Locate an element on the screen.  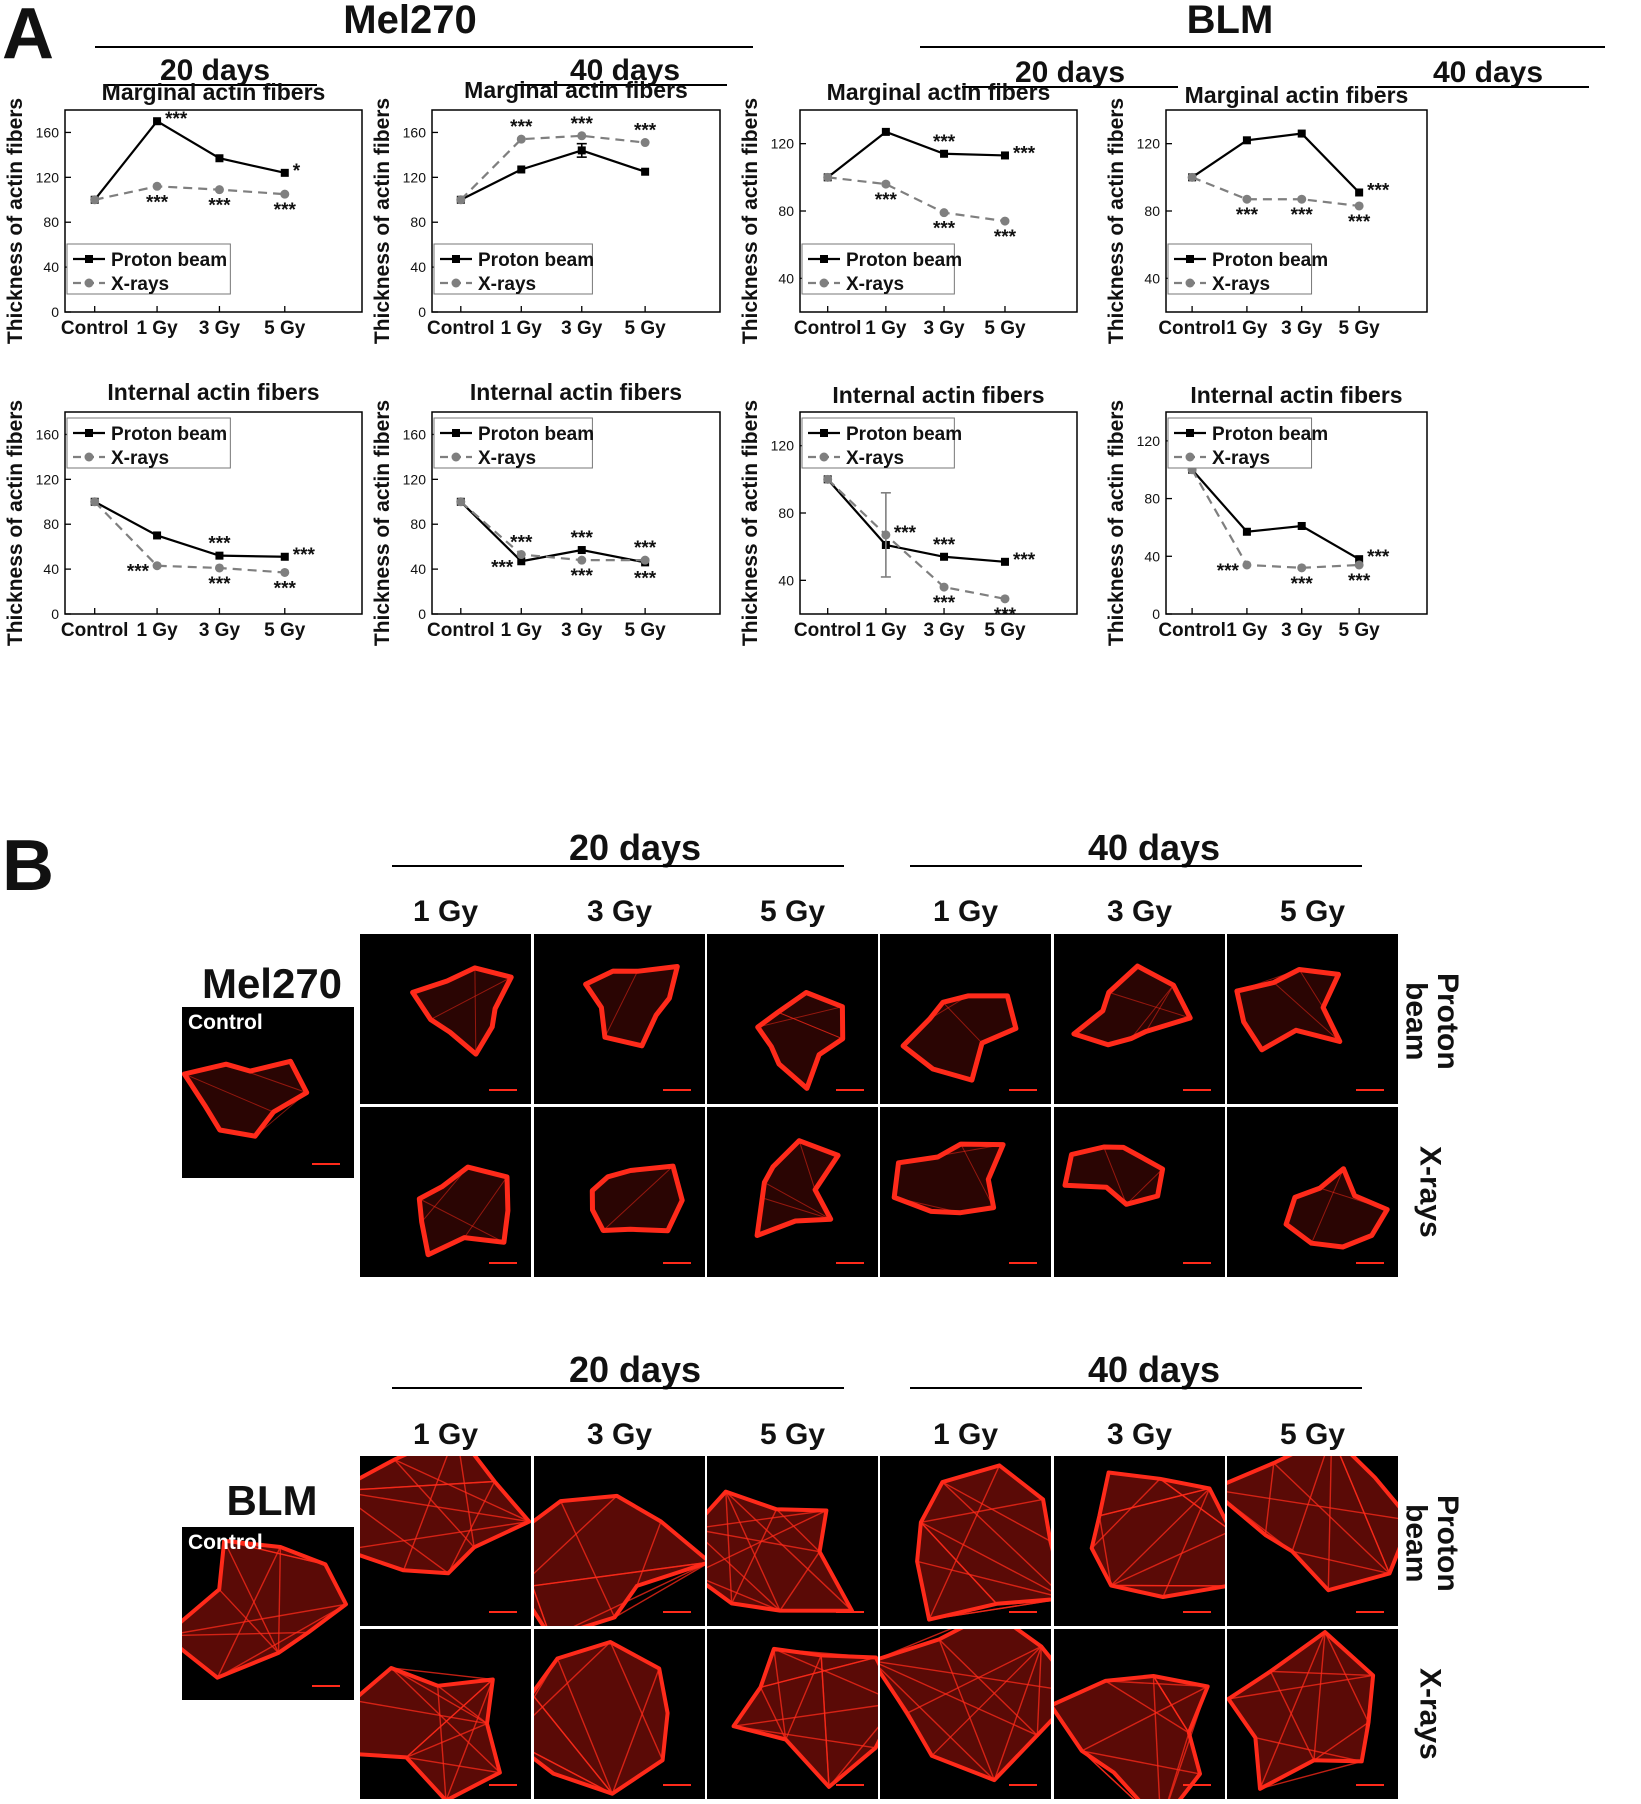
cell-line-label: Mel270 is located at coordinates (272, 983).